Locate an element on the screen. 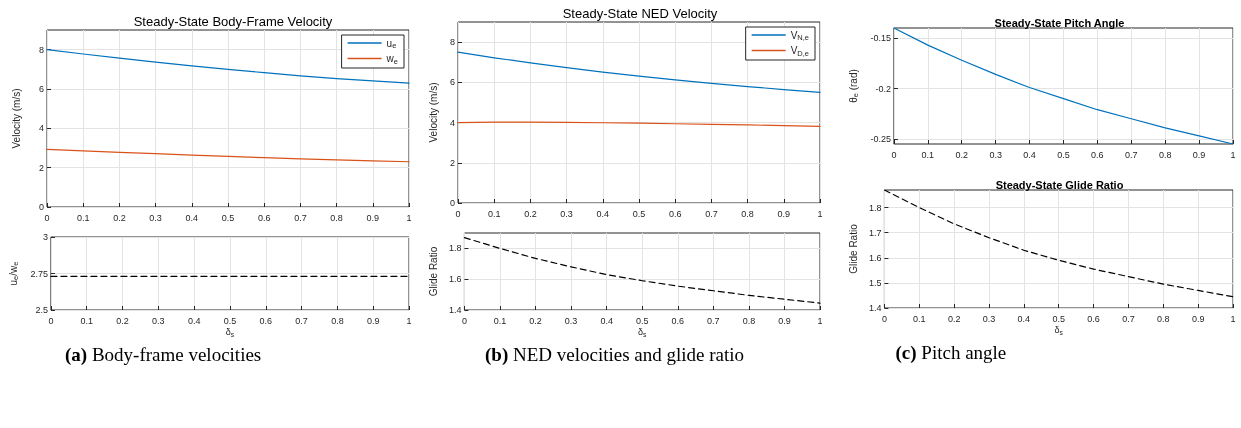 Image resolution: width=1241 pixels, height=428 pixels. chart-title: Steady-State Glide Ratio is located at coordinates (1059, 184).